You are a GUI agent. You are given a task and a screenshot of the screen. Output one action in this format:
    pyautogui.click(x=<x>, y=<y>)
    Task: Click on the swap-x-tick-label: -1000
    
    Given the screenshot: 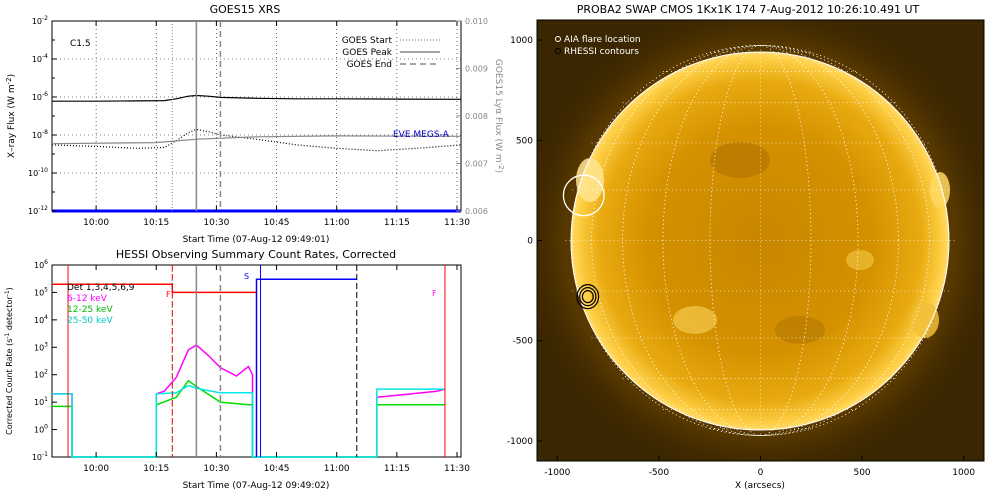 What is the action you would take?
    pyautogui.click(x=557, y=473)
    